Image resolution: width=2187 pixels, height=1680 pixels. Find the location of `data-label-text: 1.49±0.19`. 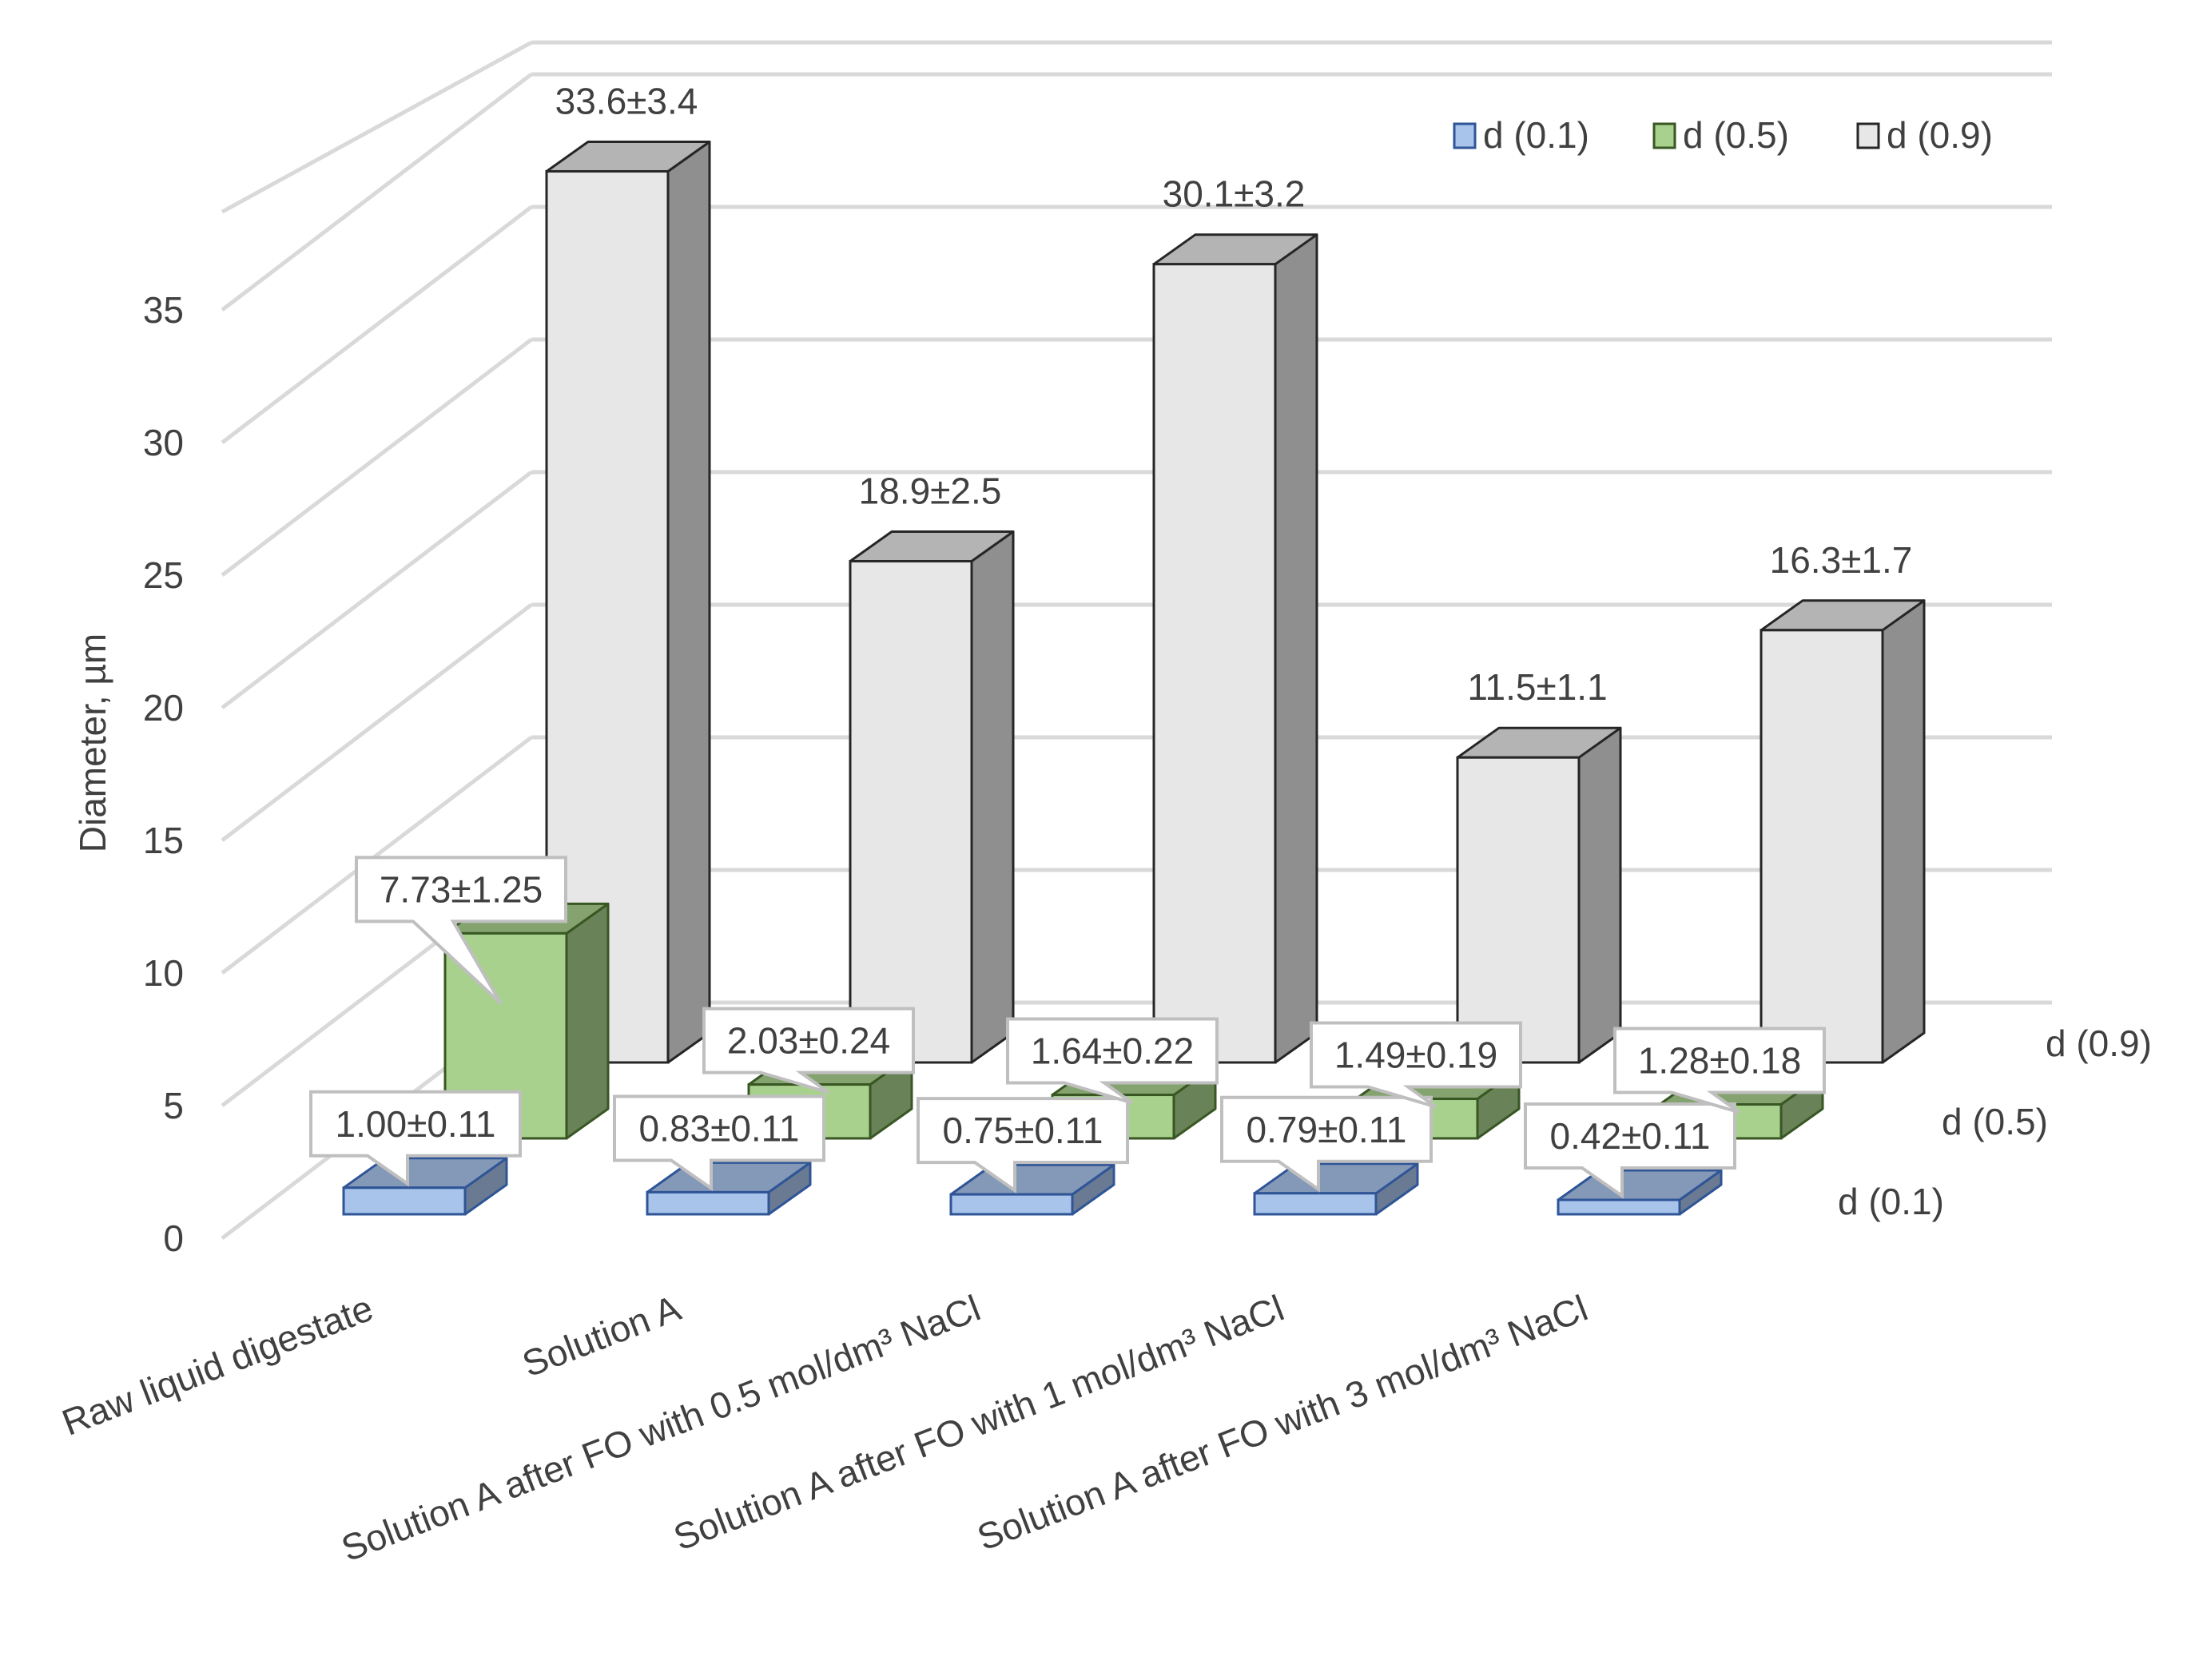

data-label-text: 1.49±0.19 is located at coordinates (1415, 1055).